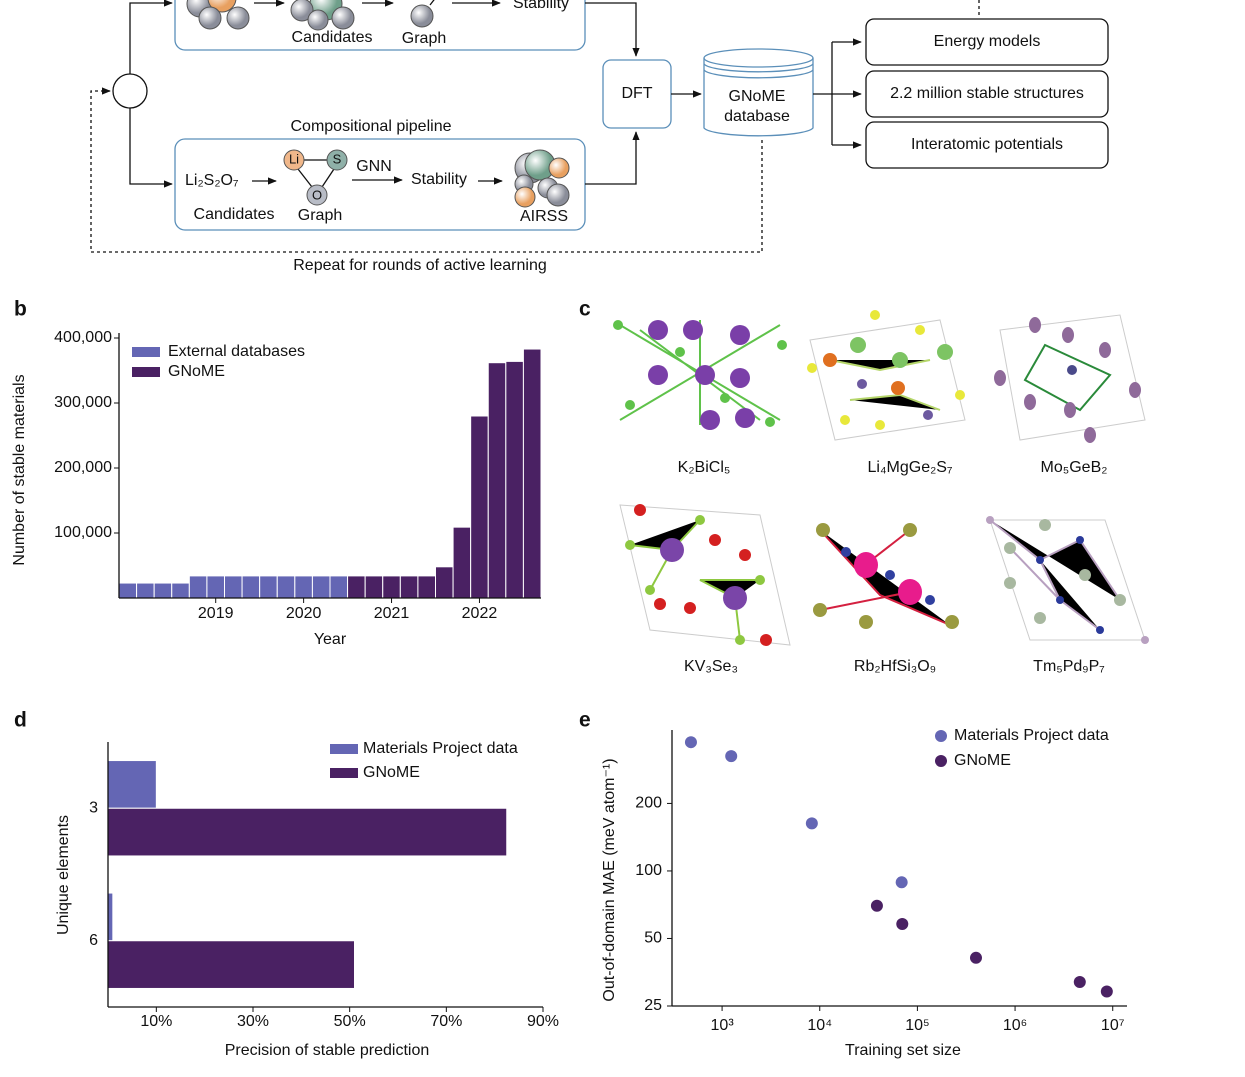  What do you see at coordinates (757, 116) in the screenshot?
I see `label: database` at bounding box center [757, 116].